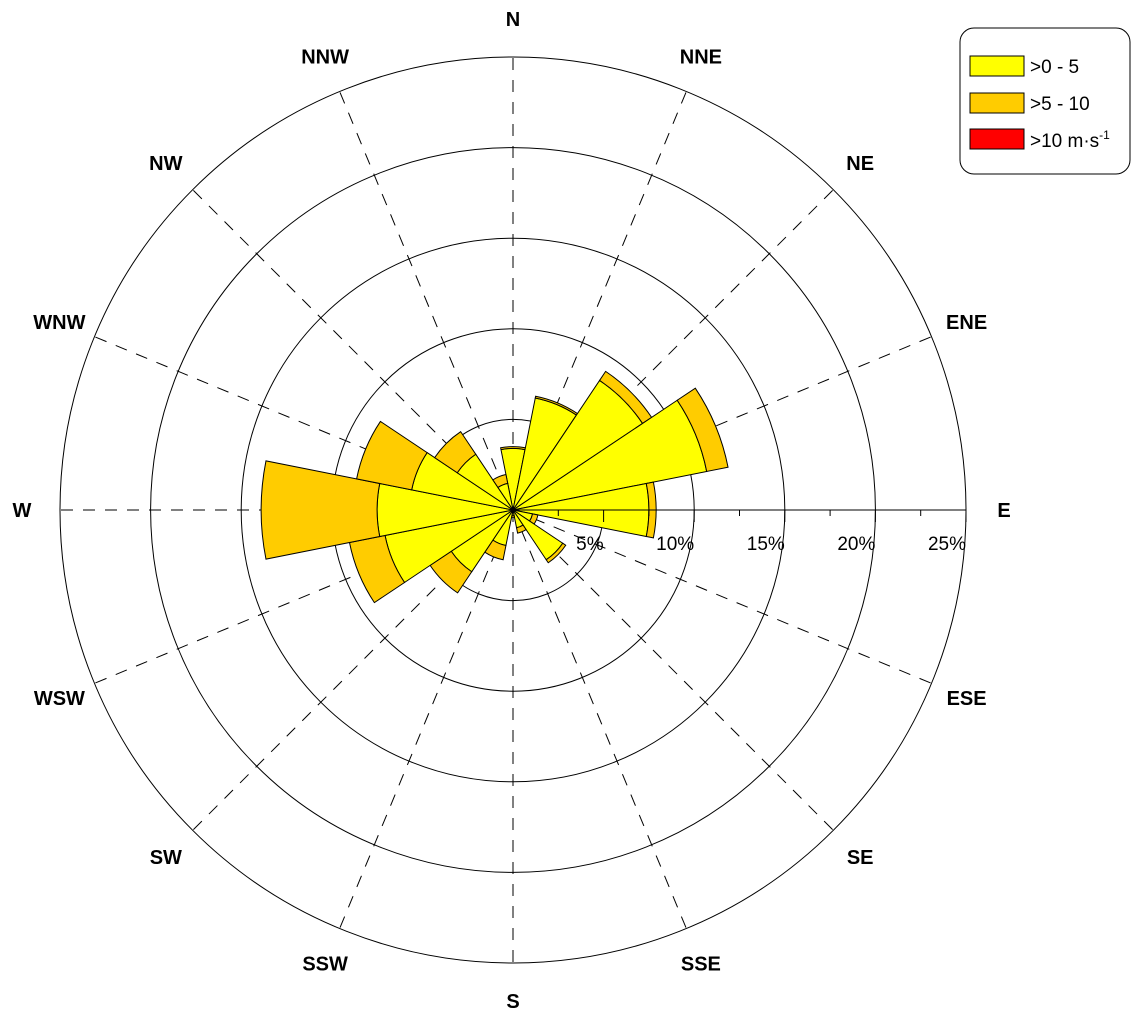 Image resolution: width=1135 pixels, height=1010 pixels. I want to click on radial-tick-label-5: 5%, so click(590, 544).